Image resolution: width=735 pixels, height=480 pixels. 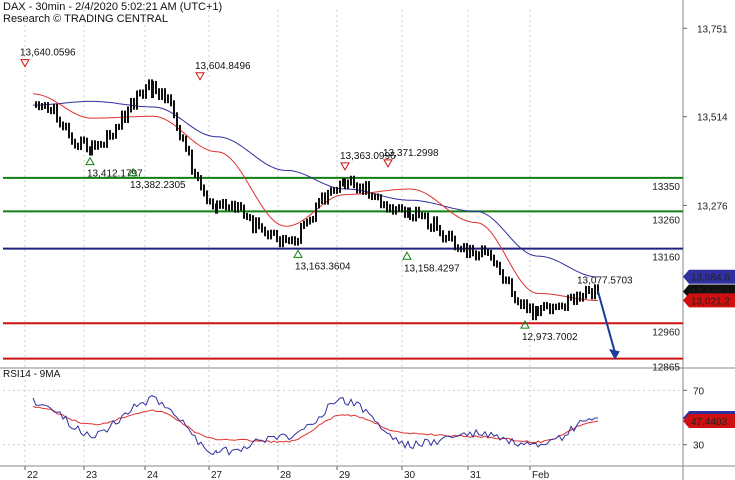 I want to click on price-tag-text: 13,045.2, so click(x=710, y=292).